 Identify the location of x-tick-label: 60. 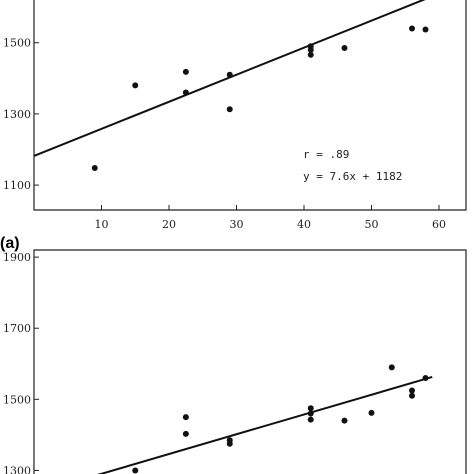
(439, 224).